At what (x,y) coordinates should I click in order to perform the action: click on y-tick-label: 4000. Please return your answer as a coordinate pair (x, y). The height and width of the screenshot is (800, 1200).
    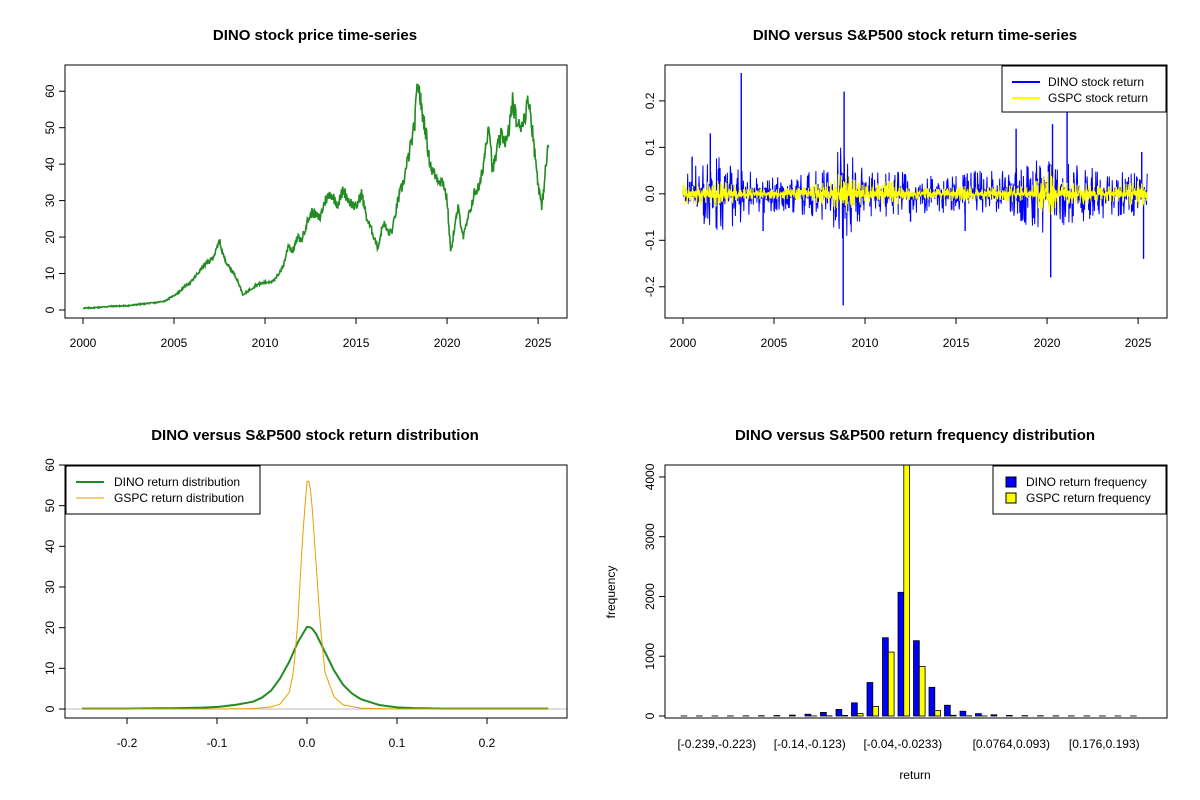
    Looking at the image, I should click on (650, 476).